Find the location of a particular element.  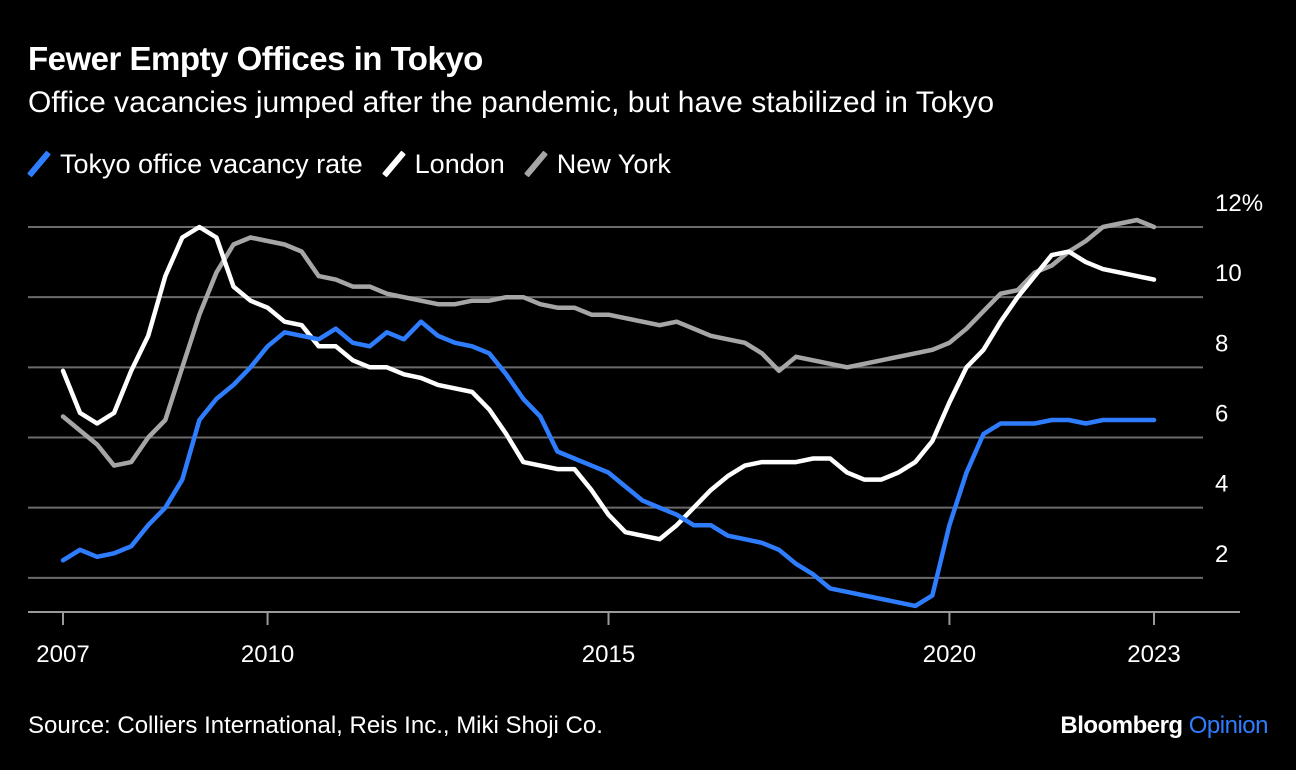

legend-label-tokyo: Tokyo office vacancy rate is located at coordinates (211, 163).